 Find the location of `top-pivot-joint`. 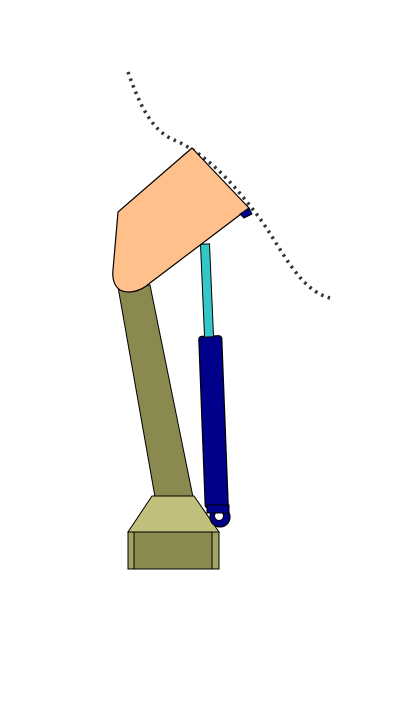

top-pivot-joint is located at coordinates (246, 213).